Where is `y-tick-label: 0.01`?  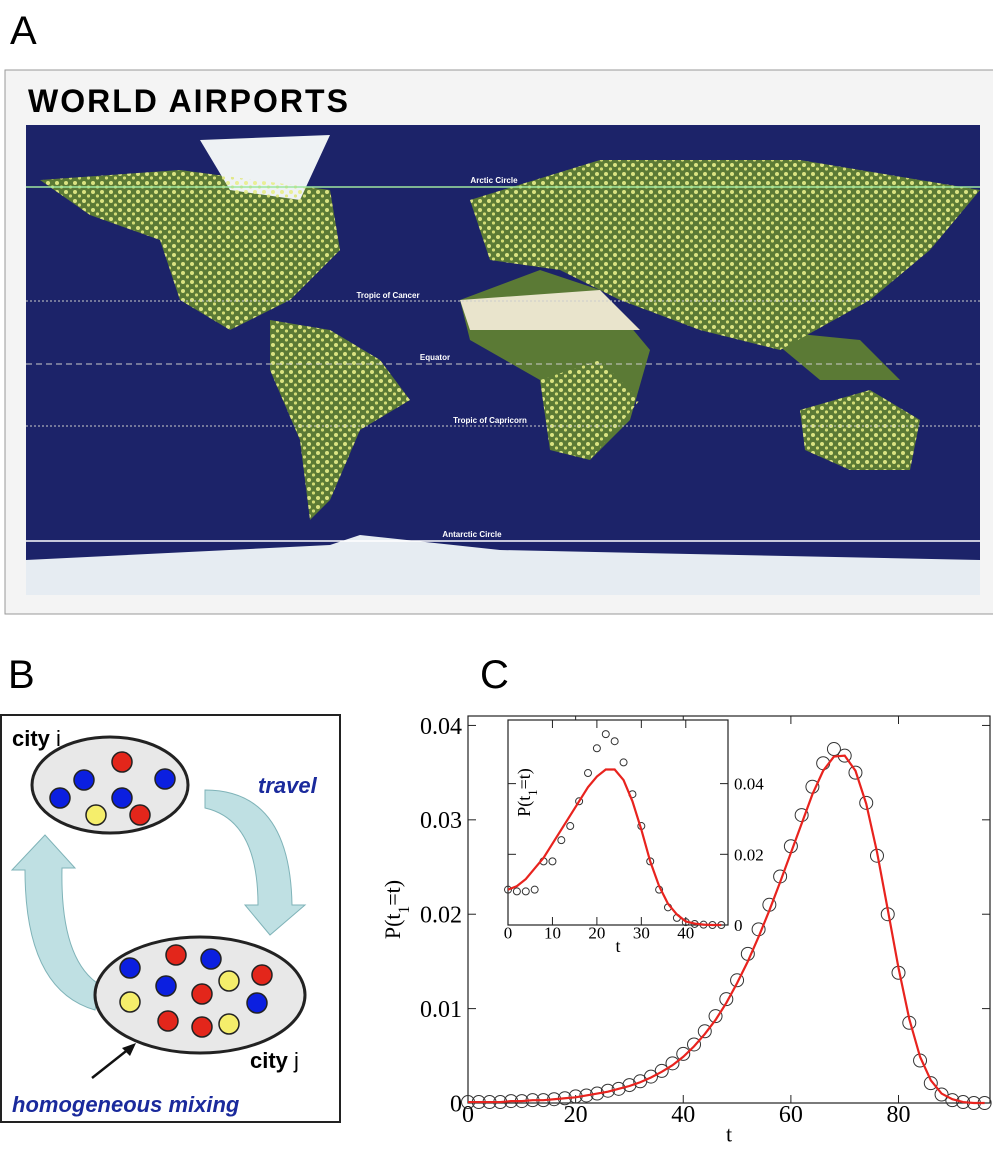 y-tick-label: 0.01 is located at coordinates (441, 1010).